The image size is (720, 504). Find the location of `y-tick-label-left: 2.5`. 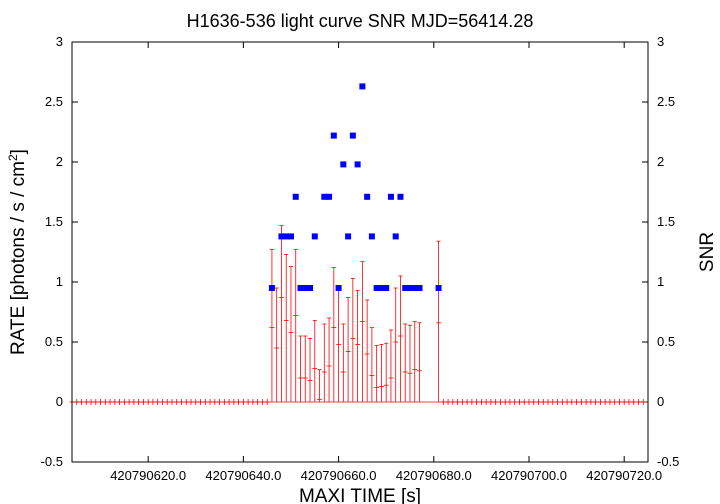

y-tick-label-left: 2.5 is located at coordinates (54, 101).